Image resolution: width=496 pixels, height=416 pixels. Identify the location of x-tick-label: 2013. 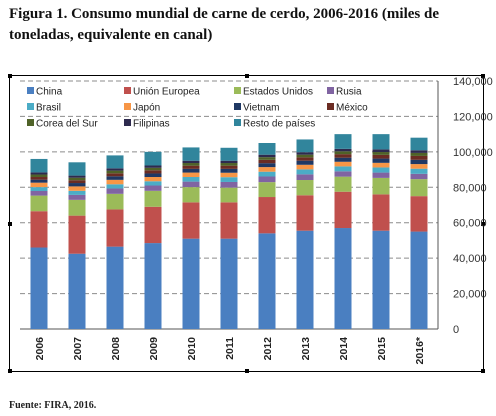
(306, 349).